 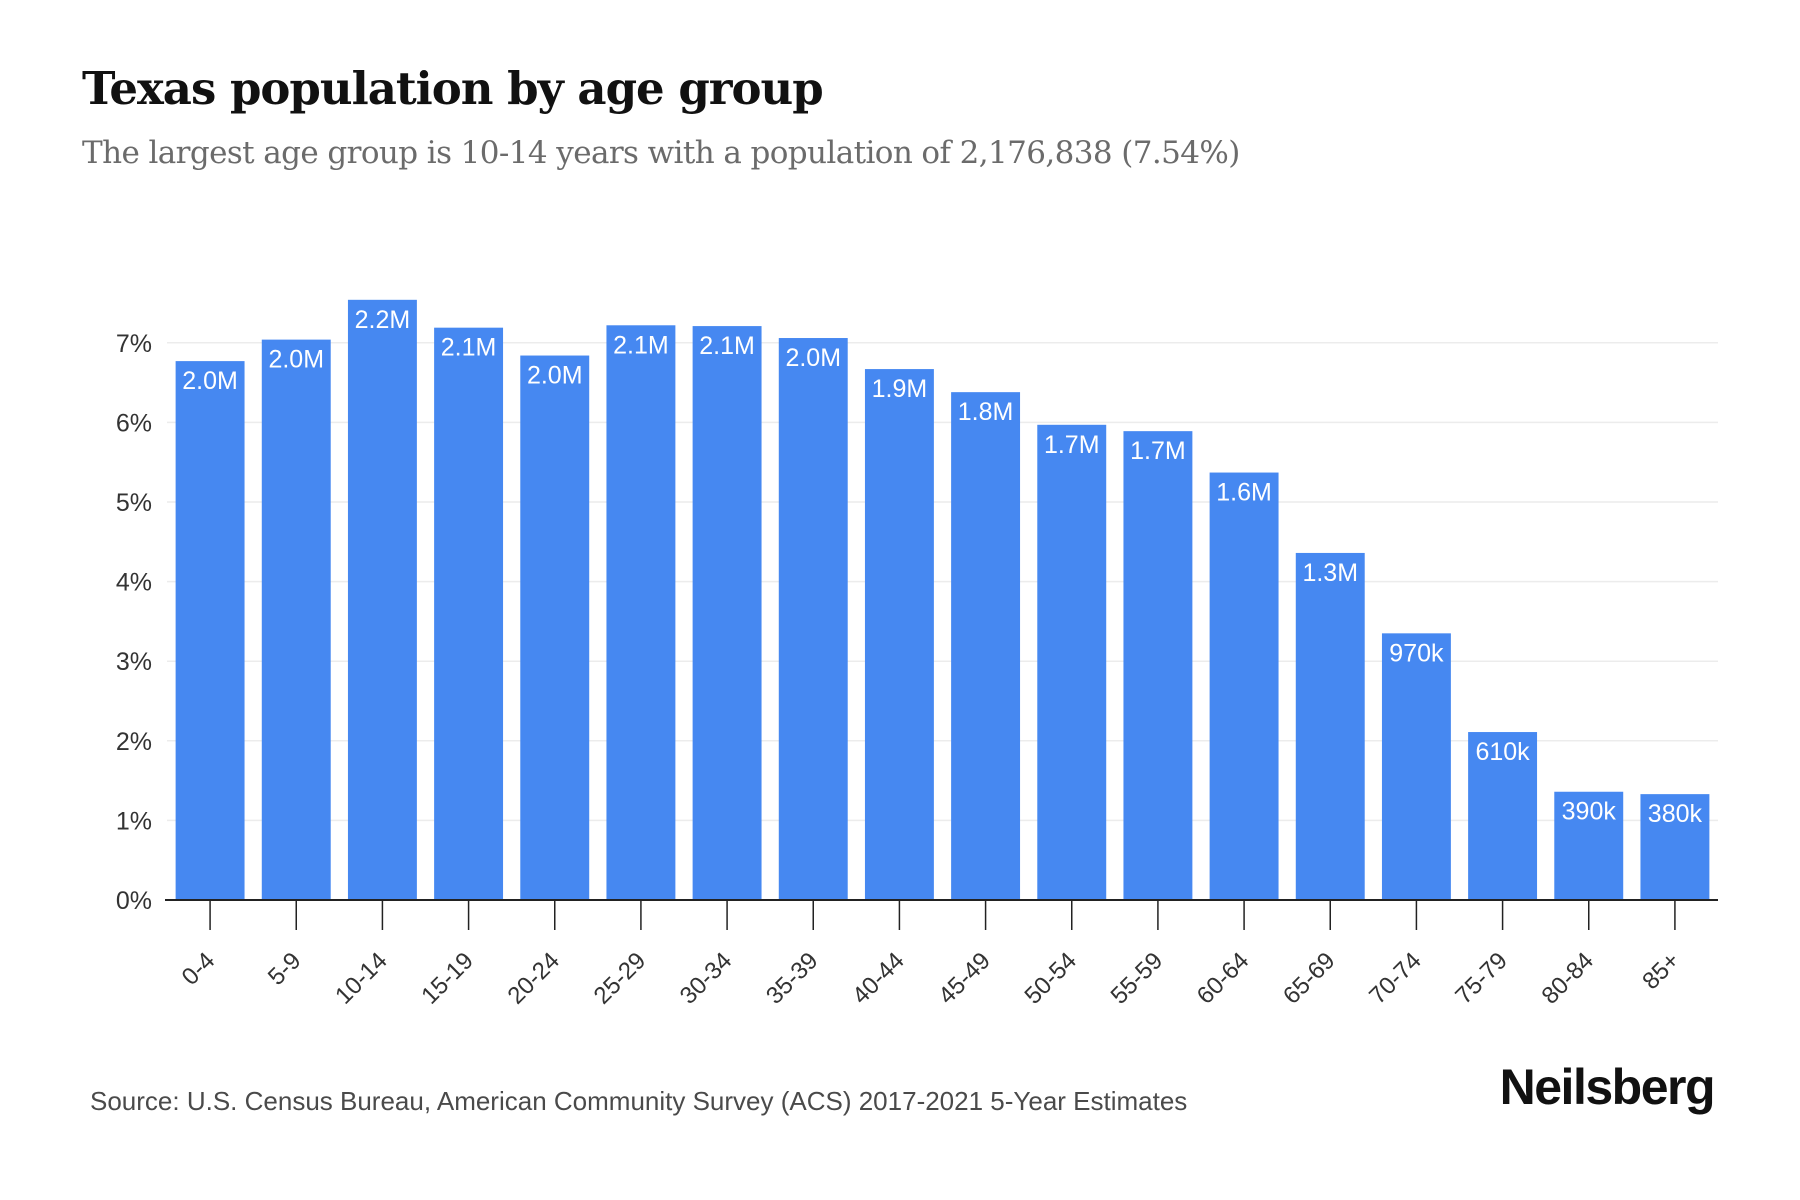 What do you see at coordinates (533, 978) in the screenshot?
I see `x-tick-label: 20-24` at bounding box center [533, 978].